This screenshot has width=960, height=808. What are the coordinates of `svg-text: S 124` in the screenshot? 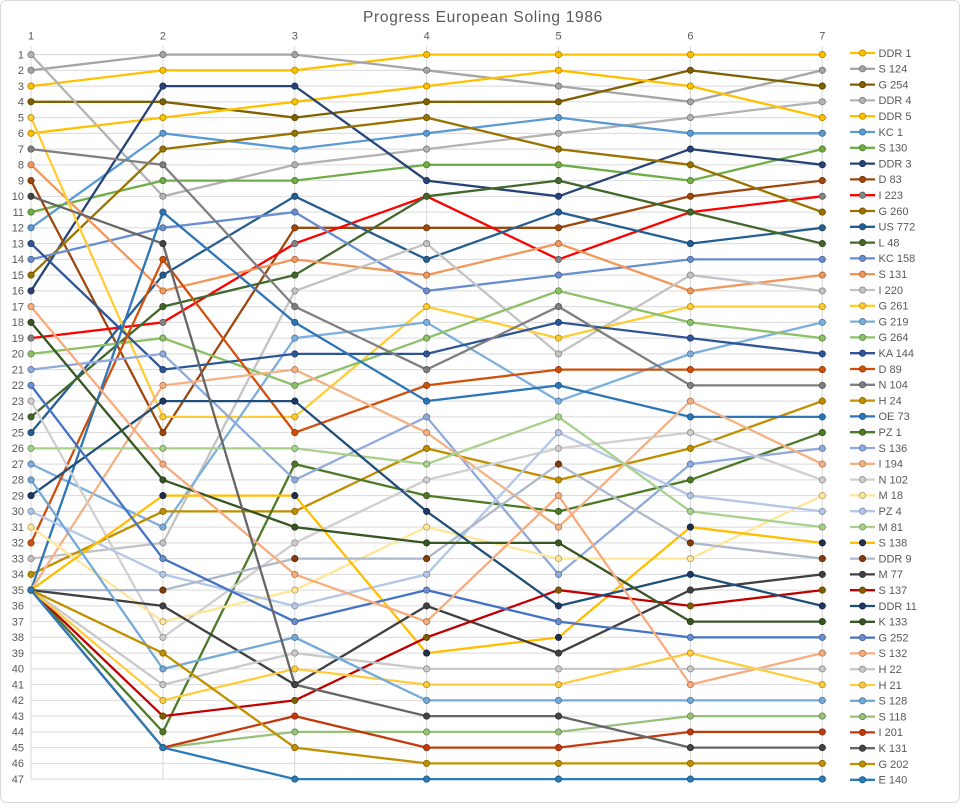 It's located at (893, 70).